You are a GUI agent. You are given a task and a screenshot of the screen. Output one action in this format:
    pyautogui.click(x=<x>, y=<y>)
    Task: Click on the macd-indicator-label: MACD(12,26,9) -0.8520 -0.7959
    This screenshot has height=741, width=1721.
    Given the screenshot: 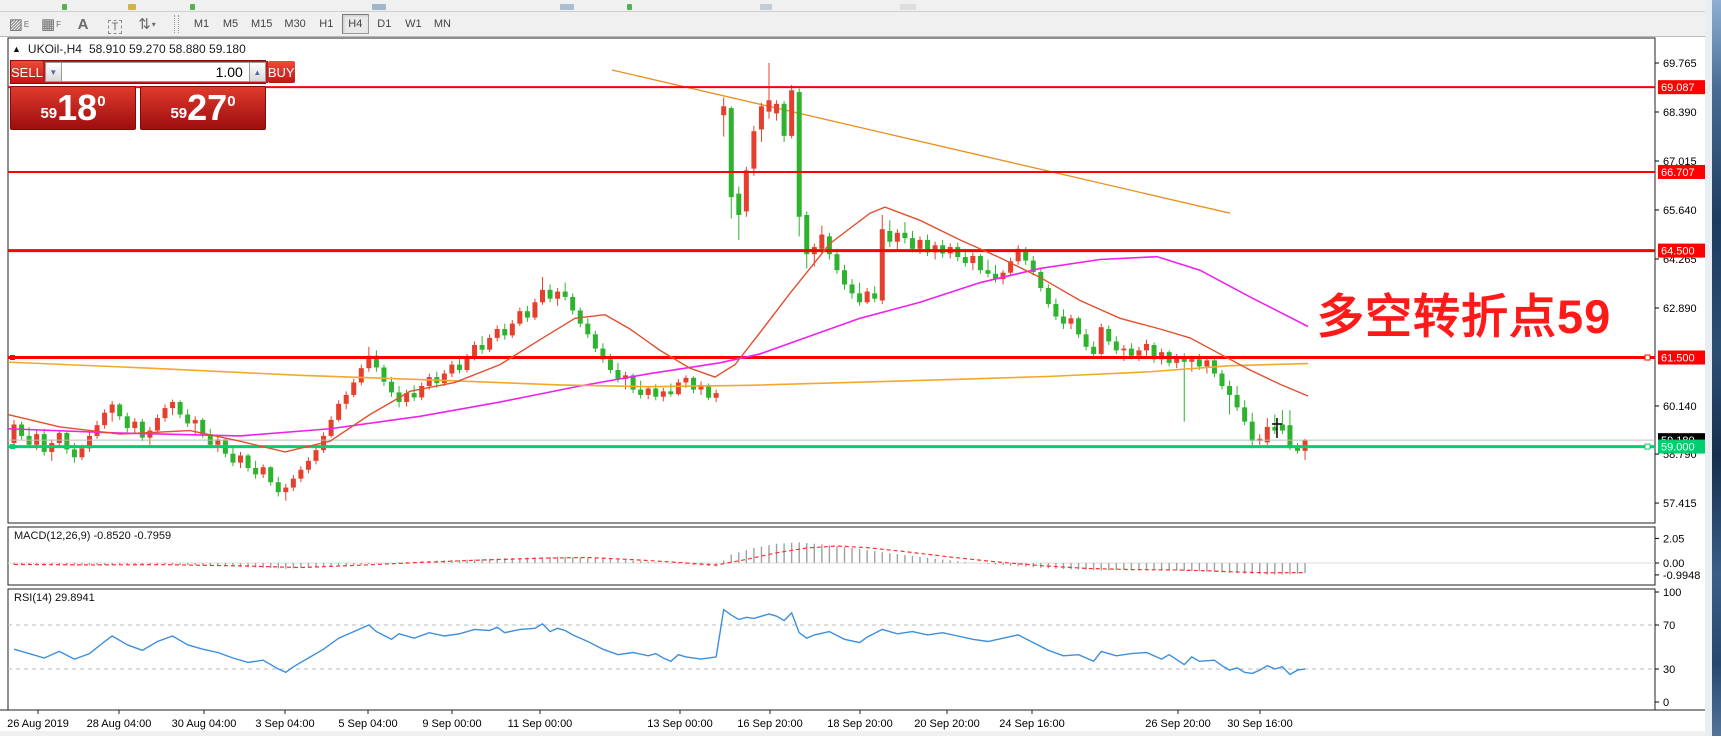 What is the action you would take?
    pyautogui.click(x=93, y=536)
    